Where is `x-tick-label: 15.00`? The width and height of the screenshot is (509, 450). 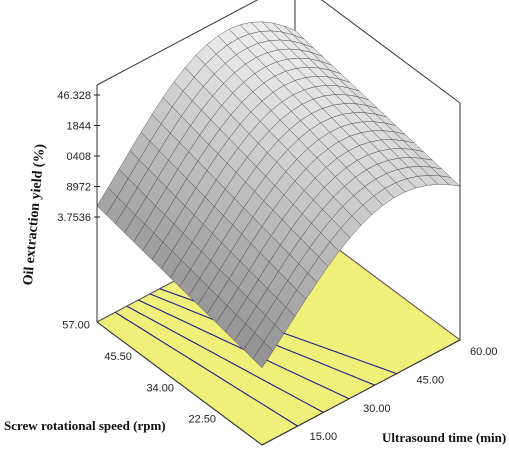
x-tick-label: 15.00 is located at coordinates (324, 437).